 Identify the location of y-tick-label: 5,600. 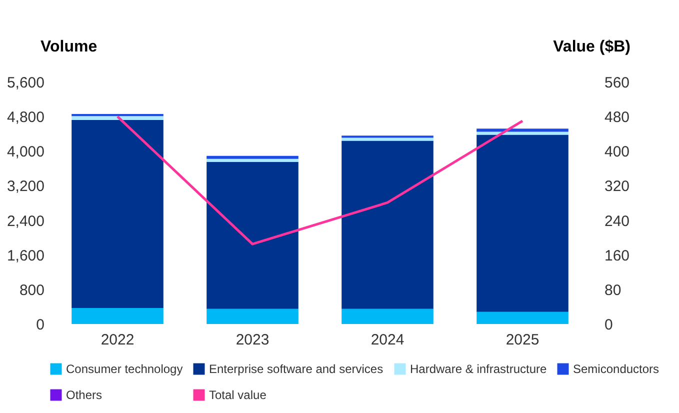
(25, 83).